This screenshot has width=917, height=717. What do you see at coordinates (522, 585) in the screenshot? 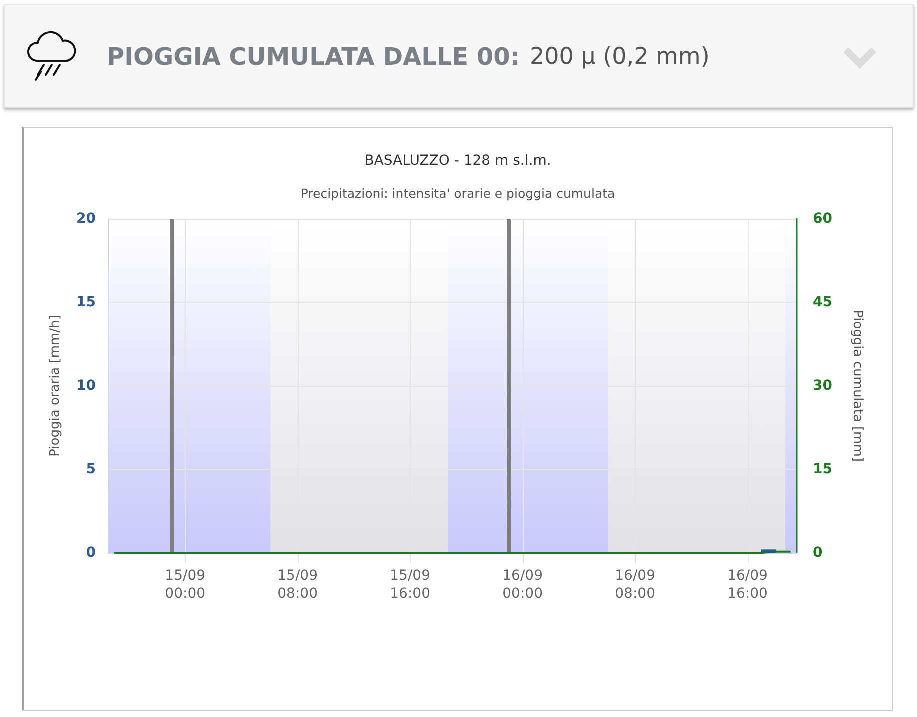
I see `x-tick-label: 16/09 00:00` at bounding box center [522, 585].